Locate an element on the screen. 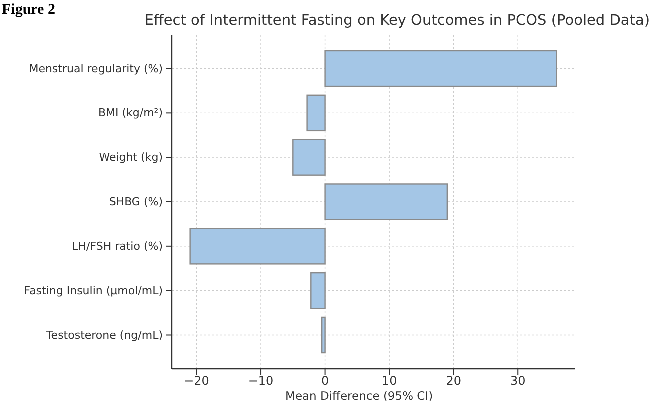 The image size is (657, 403). y-tick-label: Fasting Insulin (µmol/mL) is located at coordinates (93, 291).